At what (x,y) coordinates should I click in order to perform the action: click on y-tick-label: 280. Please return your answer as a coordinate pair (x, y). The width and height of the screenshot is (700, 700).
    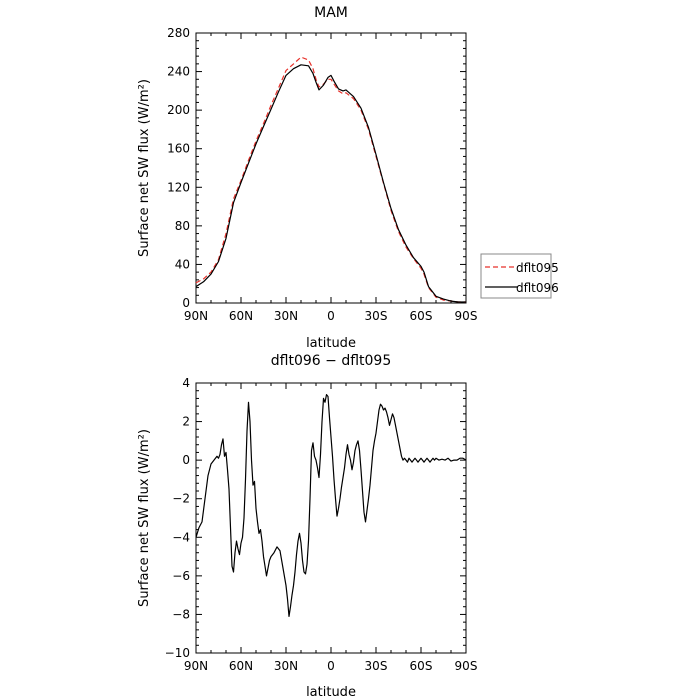
    Looking at the image, I should click on (178, 33).